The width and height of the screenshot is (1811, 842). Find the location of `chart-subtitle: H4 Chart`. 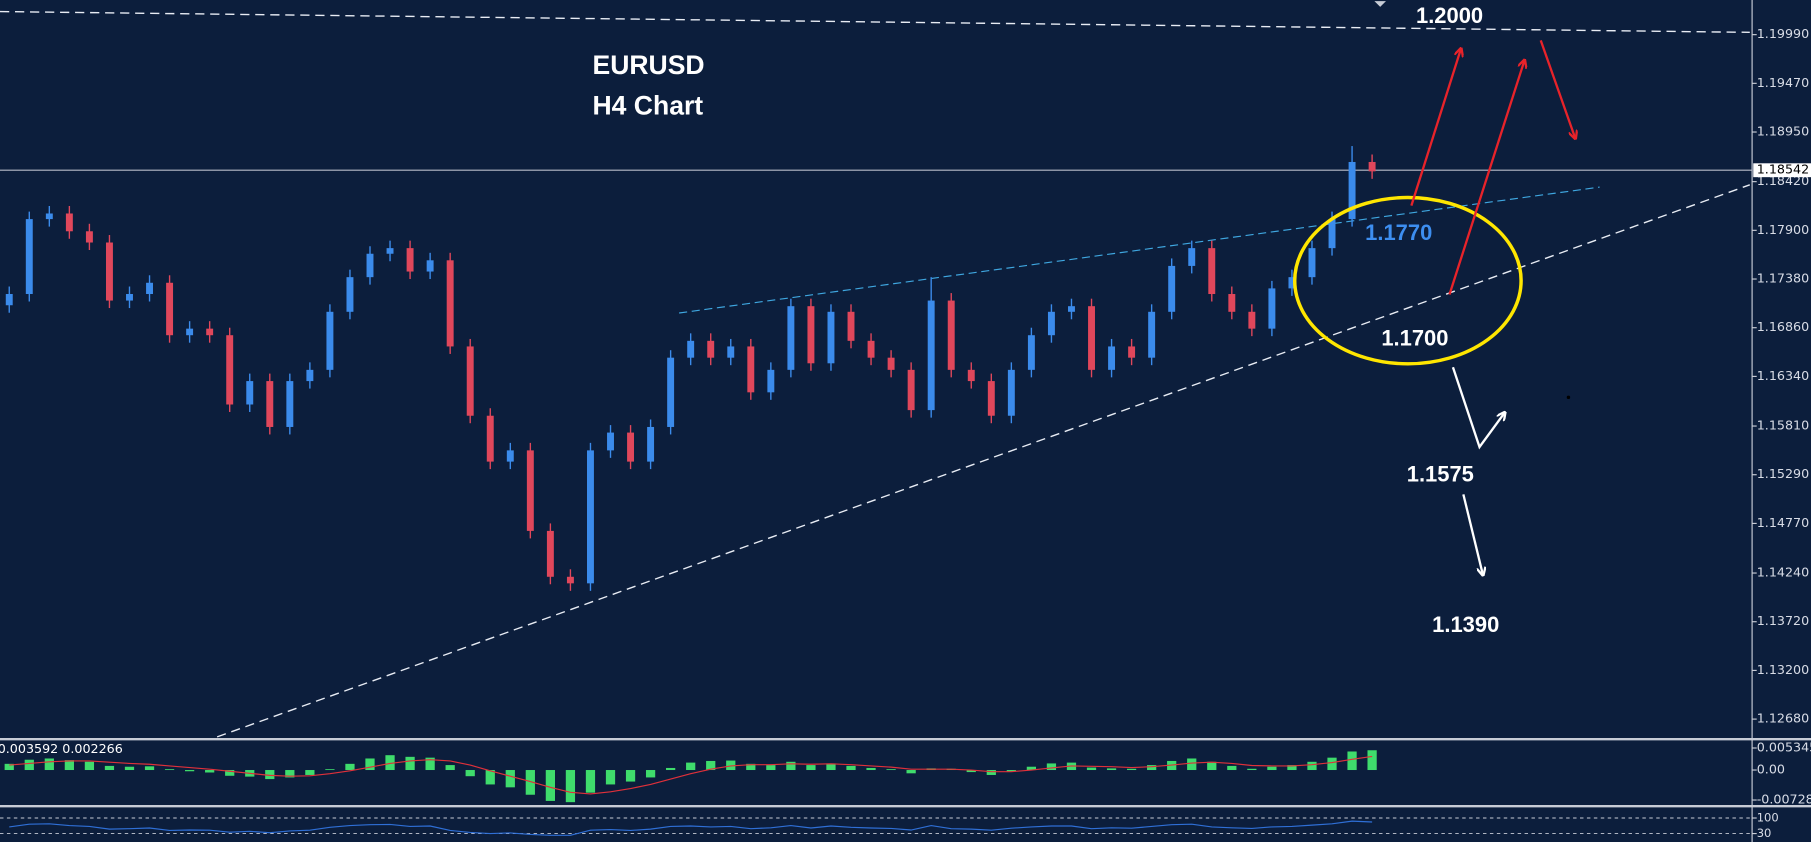

chart-subtitle: H4 Chart is located at coordinates (648, 105).